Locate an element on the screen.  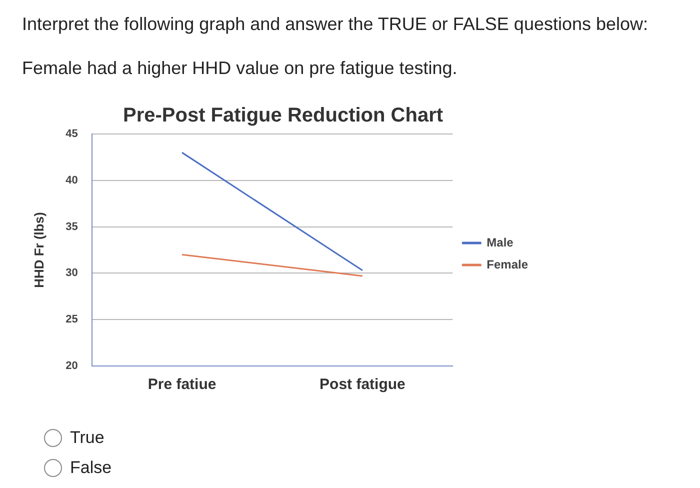
y-axis-title: HHD Fr (lbs) is located at coordinates (38, 250).